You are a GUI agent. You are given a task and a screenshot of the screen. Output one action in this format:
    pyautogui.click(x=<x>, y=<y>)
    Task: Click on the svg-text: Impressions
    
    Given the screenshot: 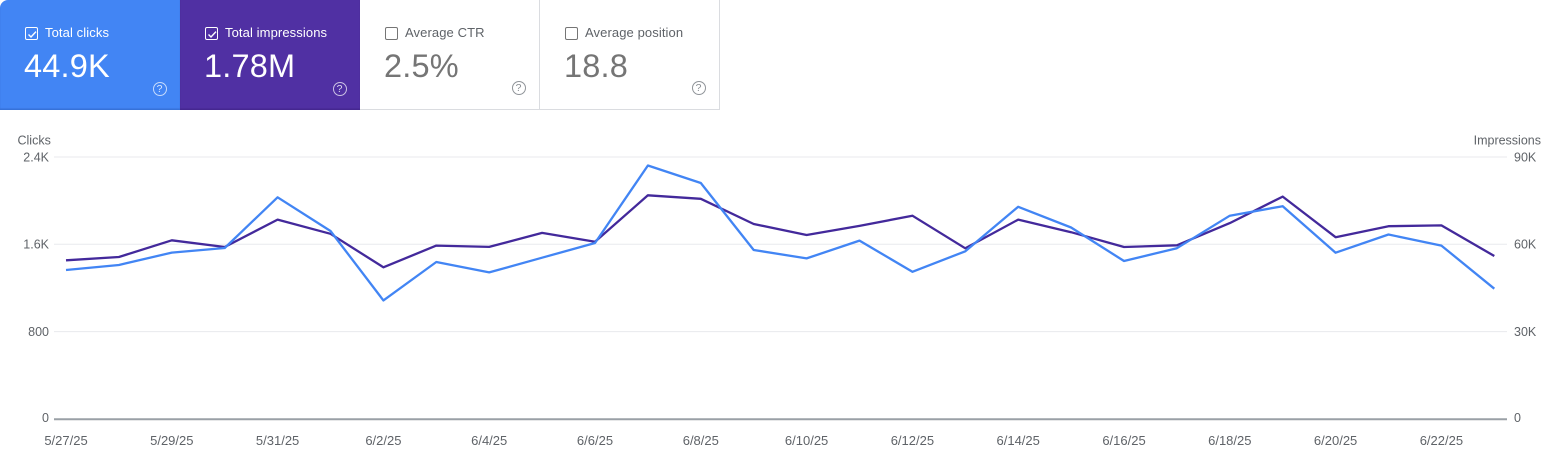 What is the action you would take?
    pyautogui.click(x=1507, y=141)
    